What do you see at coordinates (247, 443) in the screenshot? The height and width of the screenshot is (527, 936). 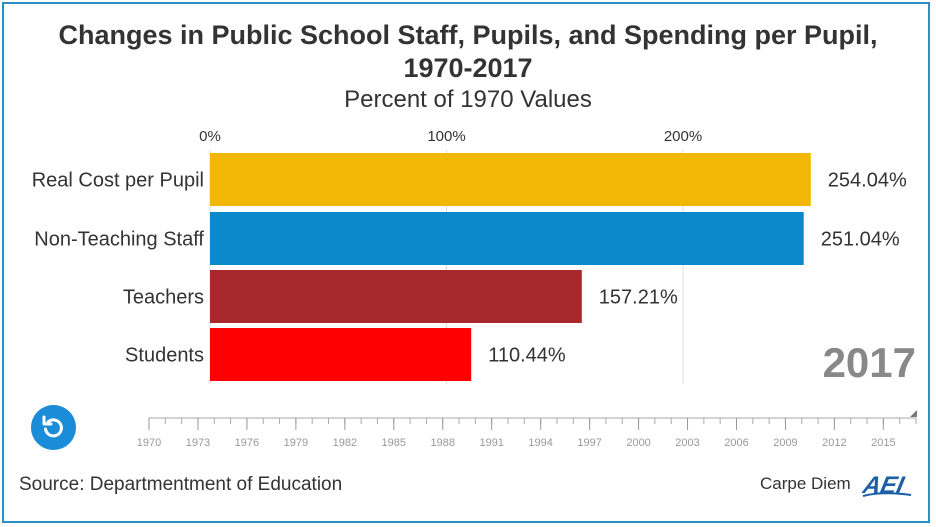 I see `timeline-tick-label: 1976` at bounding box center [247, 443].